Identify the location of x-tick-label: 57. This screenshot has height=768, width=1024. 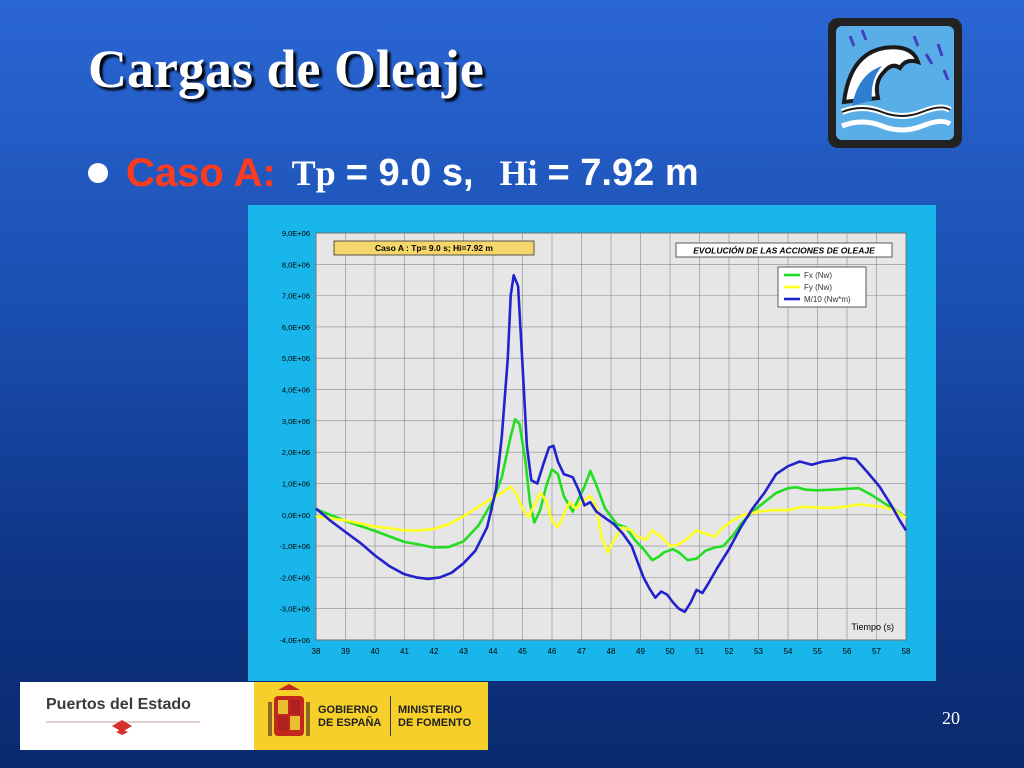
(876, 651).